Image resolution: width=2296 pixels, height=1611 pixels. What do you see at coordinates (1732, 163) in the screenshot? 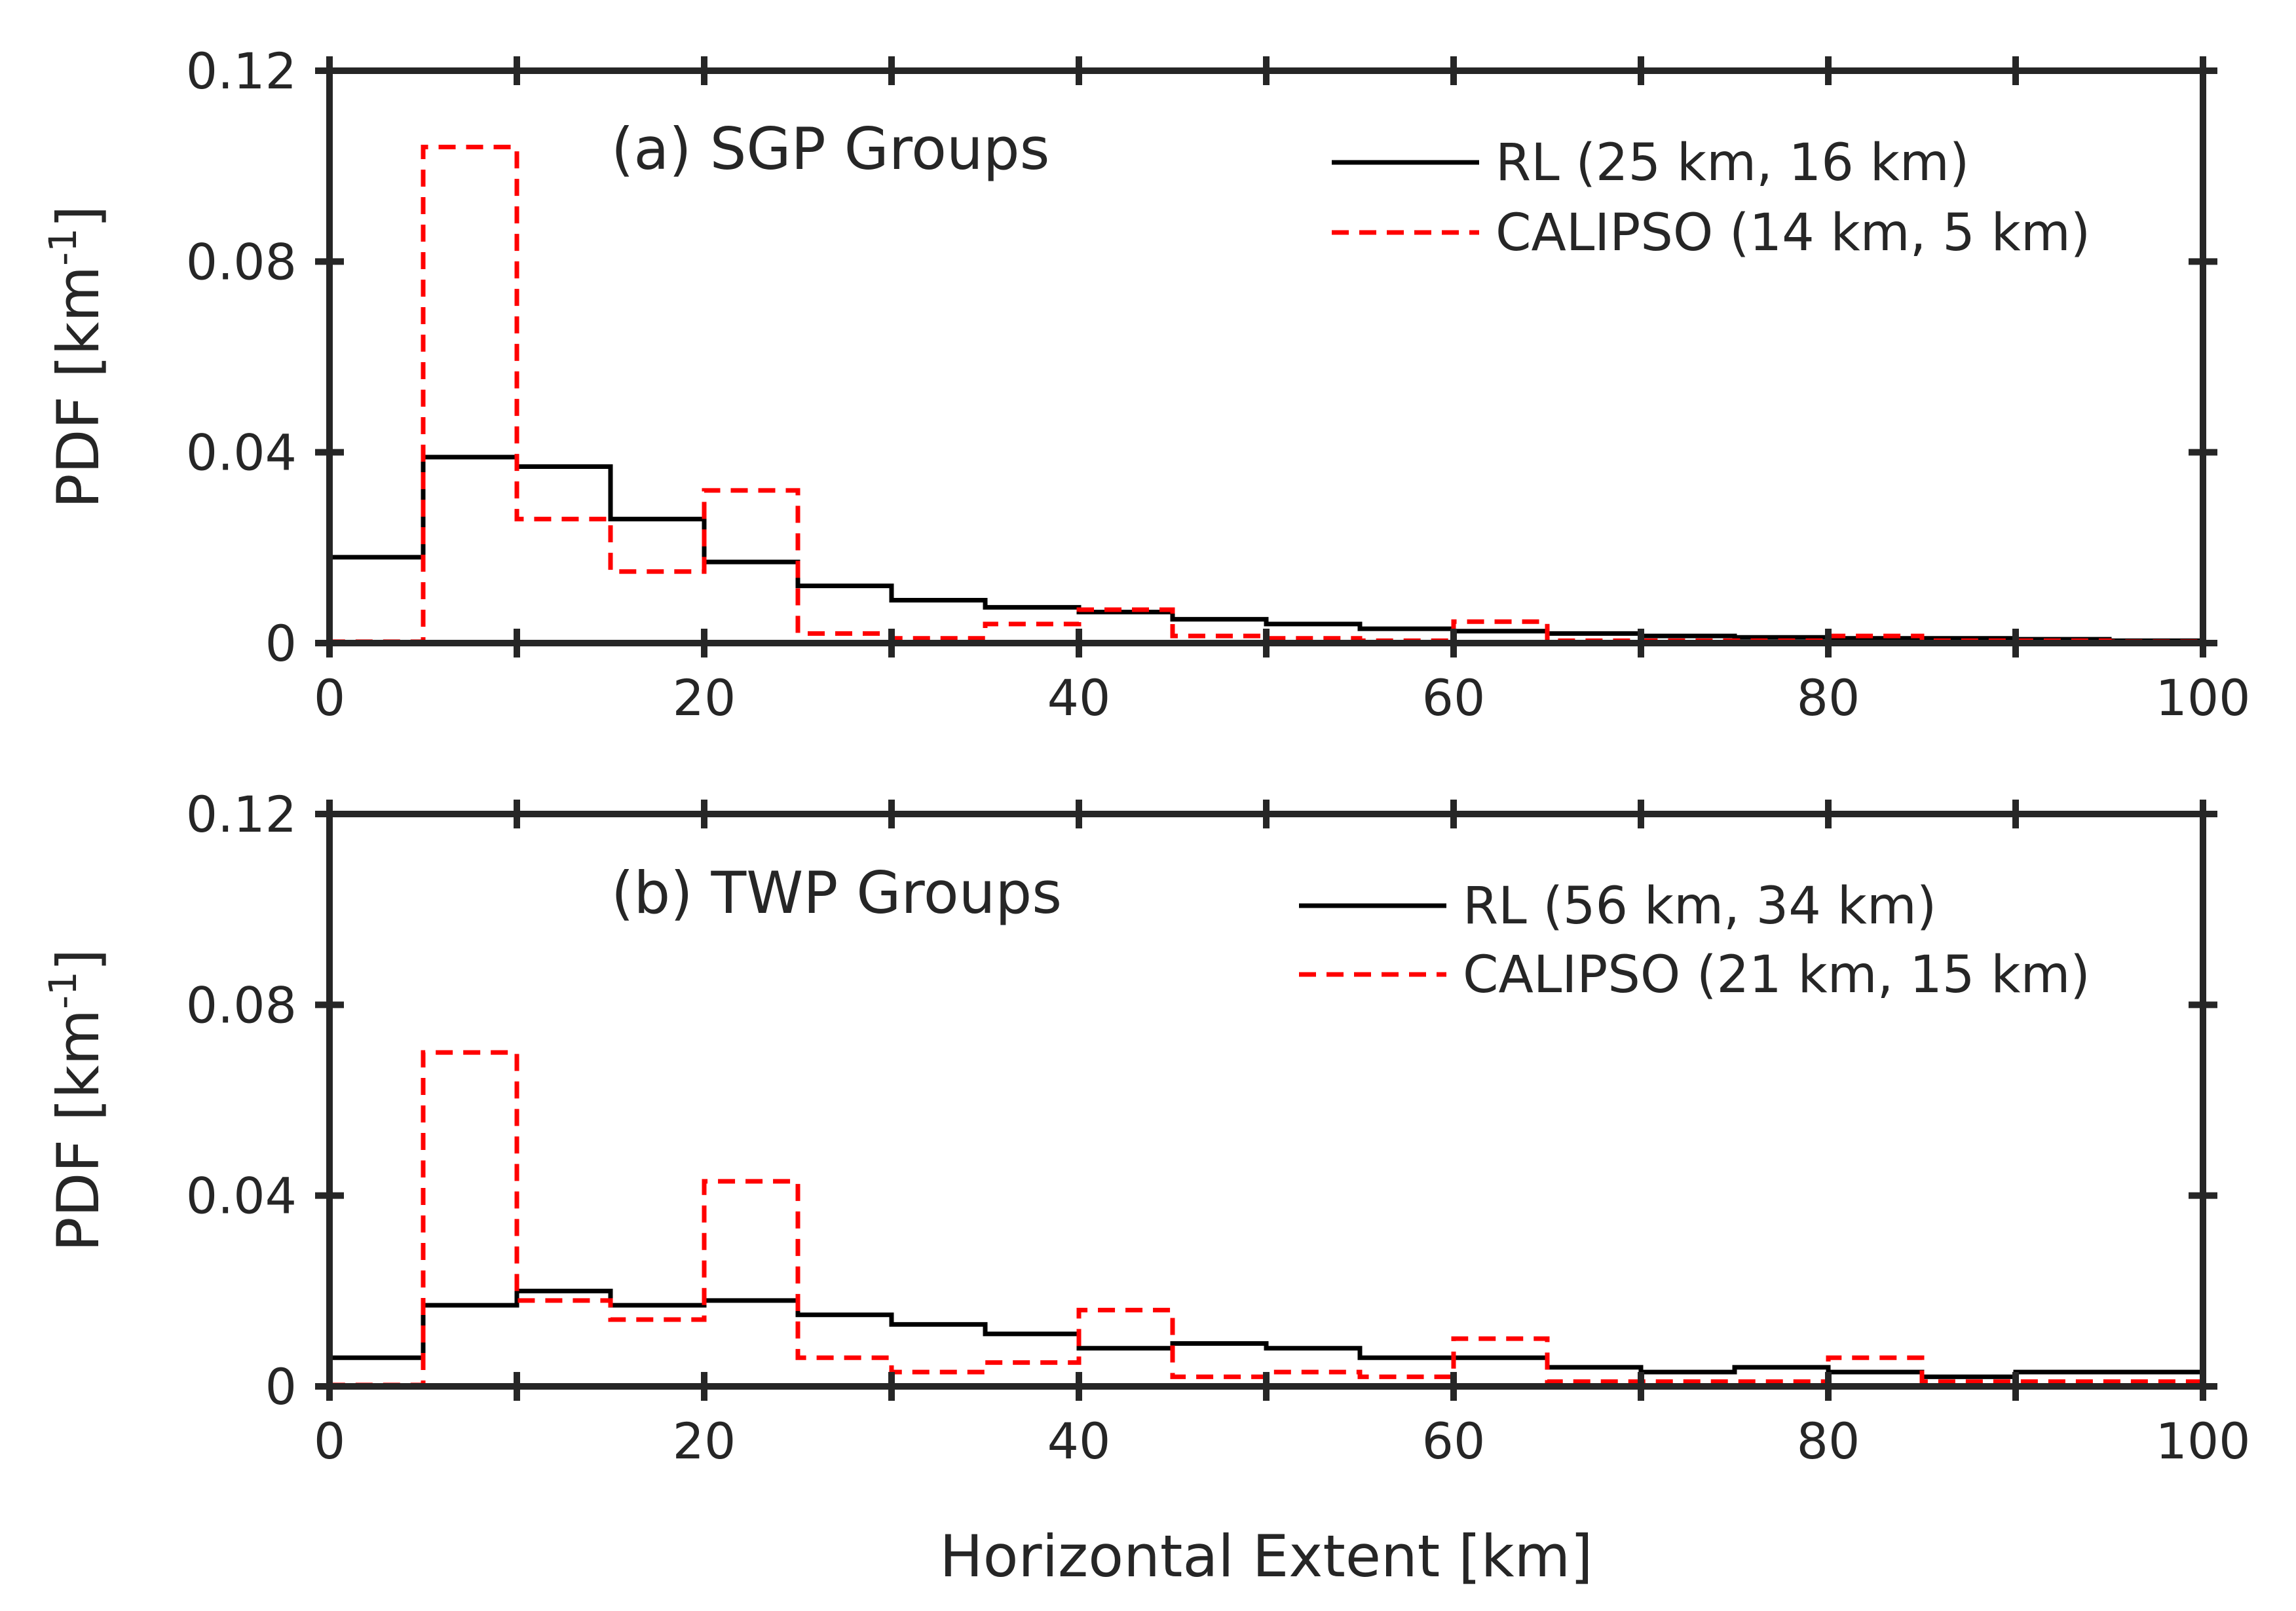
I see `legend-label-rl: RL (25 km, 16 km)` at bounding box center [1732, 163].